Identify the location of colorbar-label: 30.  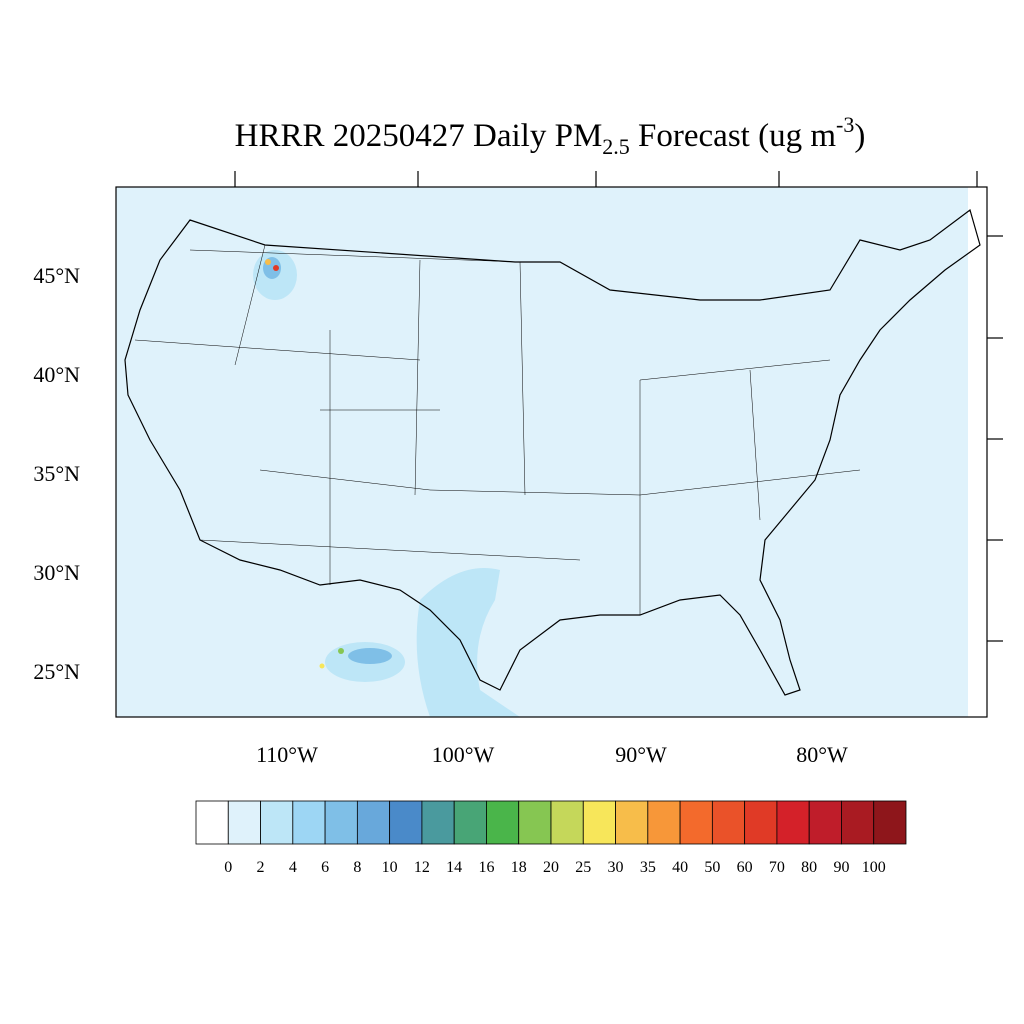
(616, 867).